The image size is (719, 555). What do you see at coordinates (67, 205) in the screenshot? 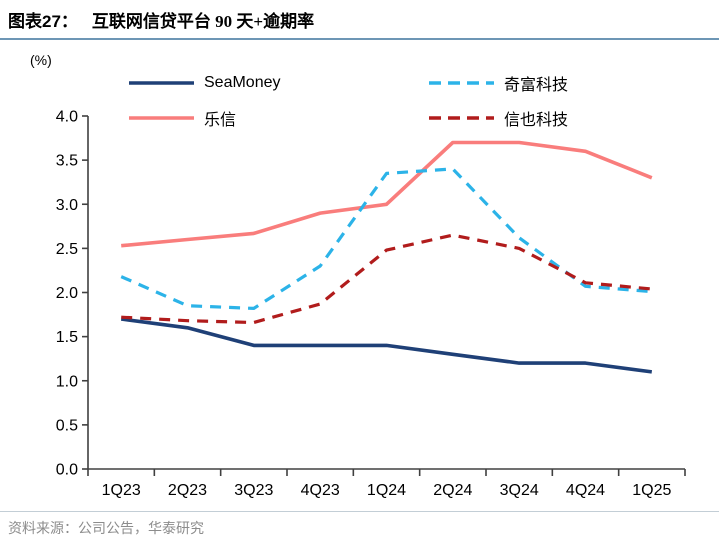
I see `y-tick-label: 3.0` at bounding box center [67, 205].